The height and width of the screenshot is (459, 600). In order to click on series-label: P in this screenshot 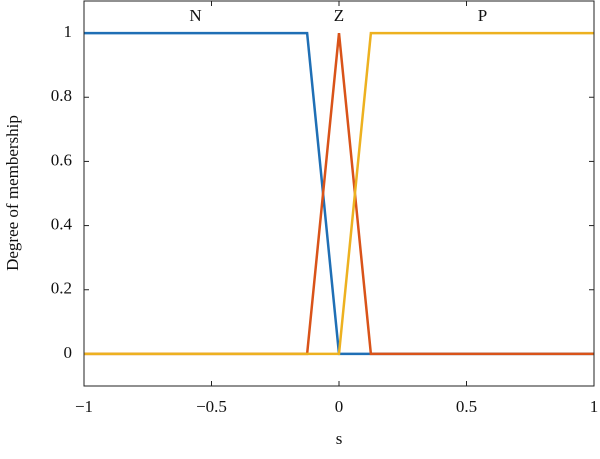, I will do `click(482, 15)`.